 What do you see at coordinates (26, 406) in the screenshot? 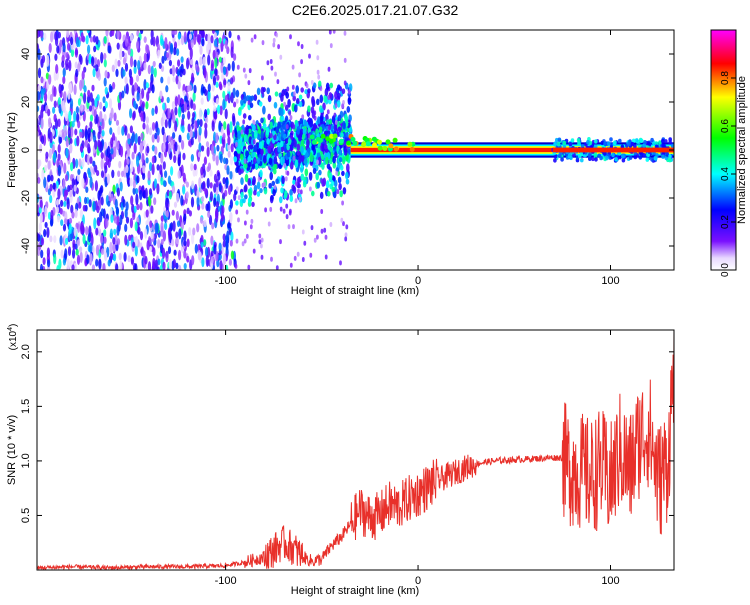
I see `y-tick-label: 1.5` at bounding box center [26, 406].